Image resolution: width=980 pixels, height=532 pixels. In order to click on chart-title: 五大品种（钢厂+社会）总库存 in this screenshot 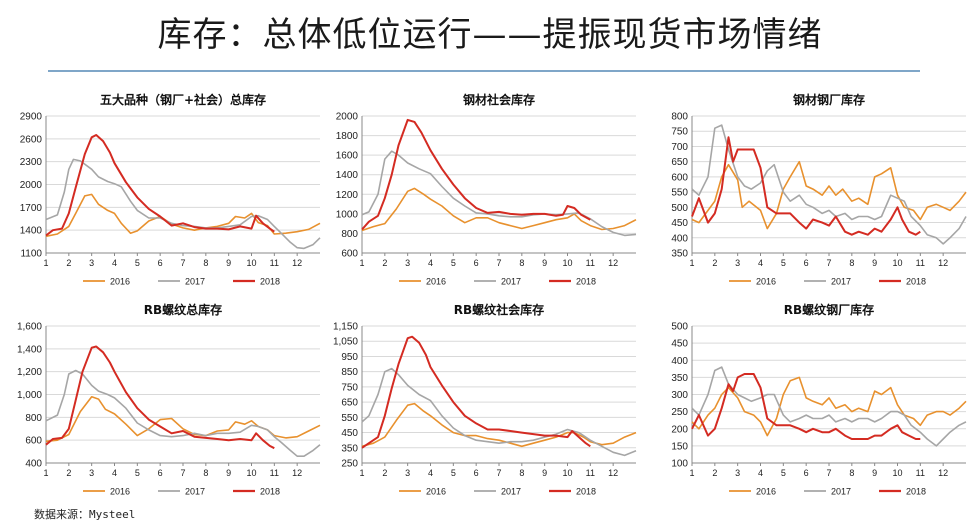, I will do `click(183, 99)`.